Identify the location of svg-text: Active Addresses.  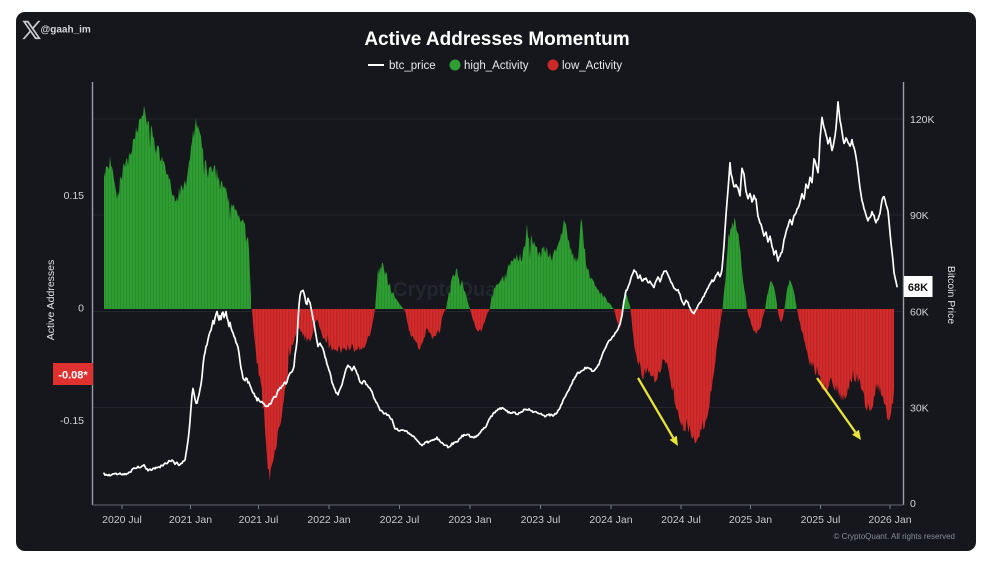
(51, 300).